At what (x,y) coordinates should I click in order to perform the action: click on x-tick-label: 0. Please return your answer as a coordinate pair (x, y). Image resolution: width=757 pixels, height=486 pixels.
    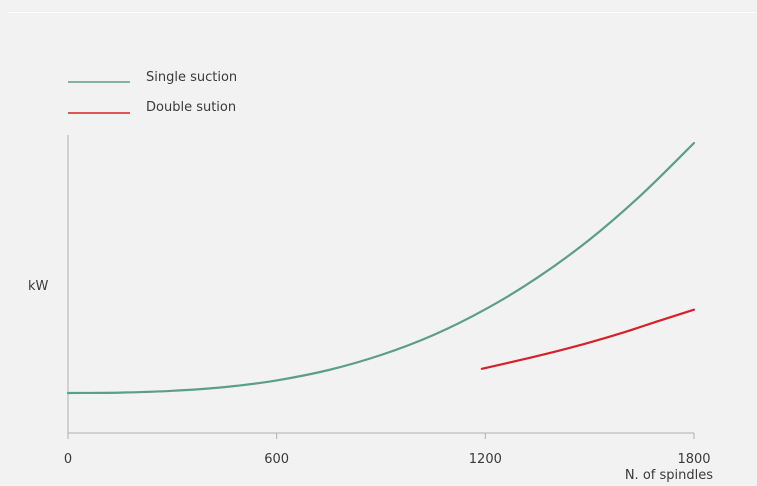
    Looking at the image, I should click on (68, 459).